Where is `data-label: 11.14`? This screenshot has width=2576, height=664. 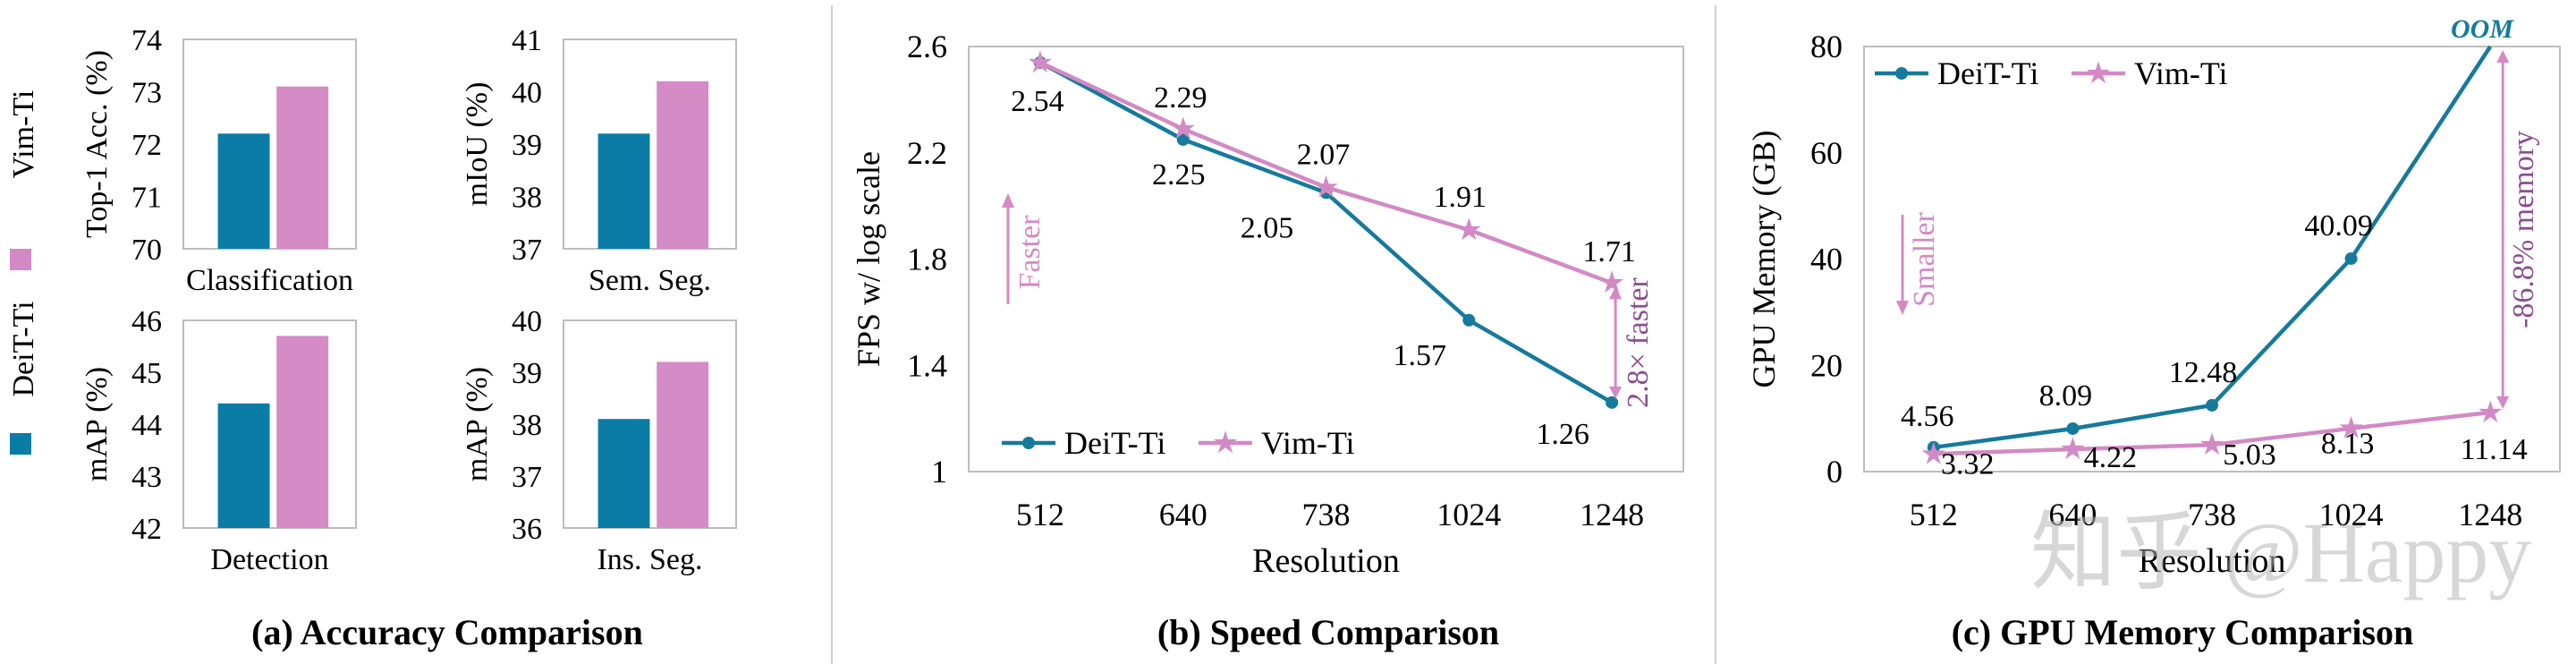 data-label: 11.14 is located at coordinates (2494, 449).